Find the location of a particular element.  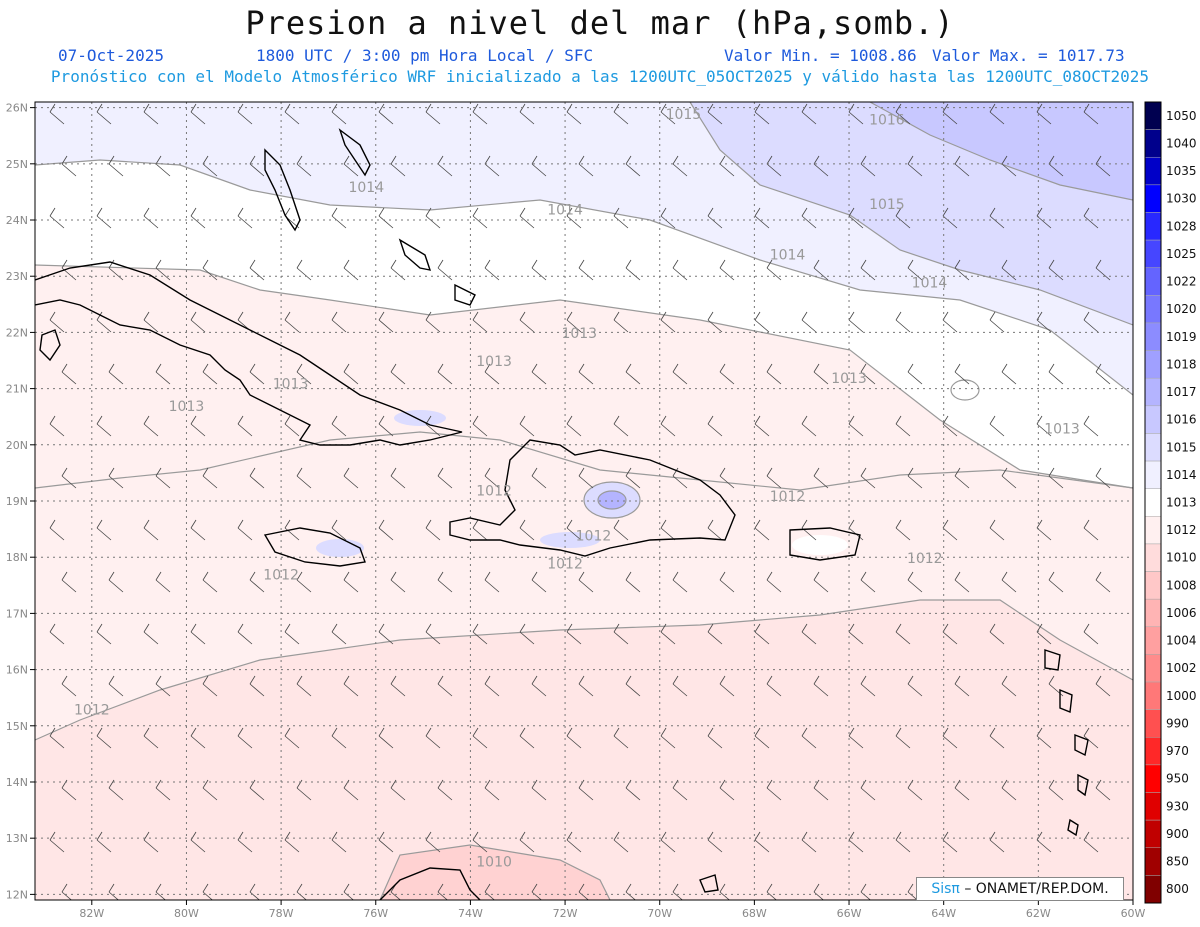

colorbar-label: 1015 is located at coordinates (1181, 447).